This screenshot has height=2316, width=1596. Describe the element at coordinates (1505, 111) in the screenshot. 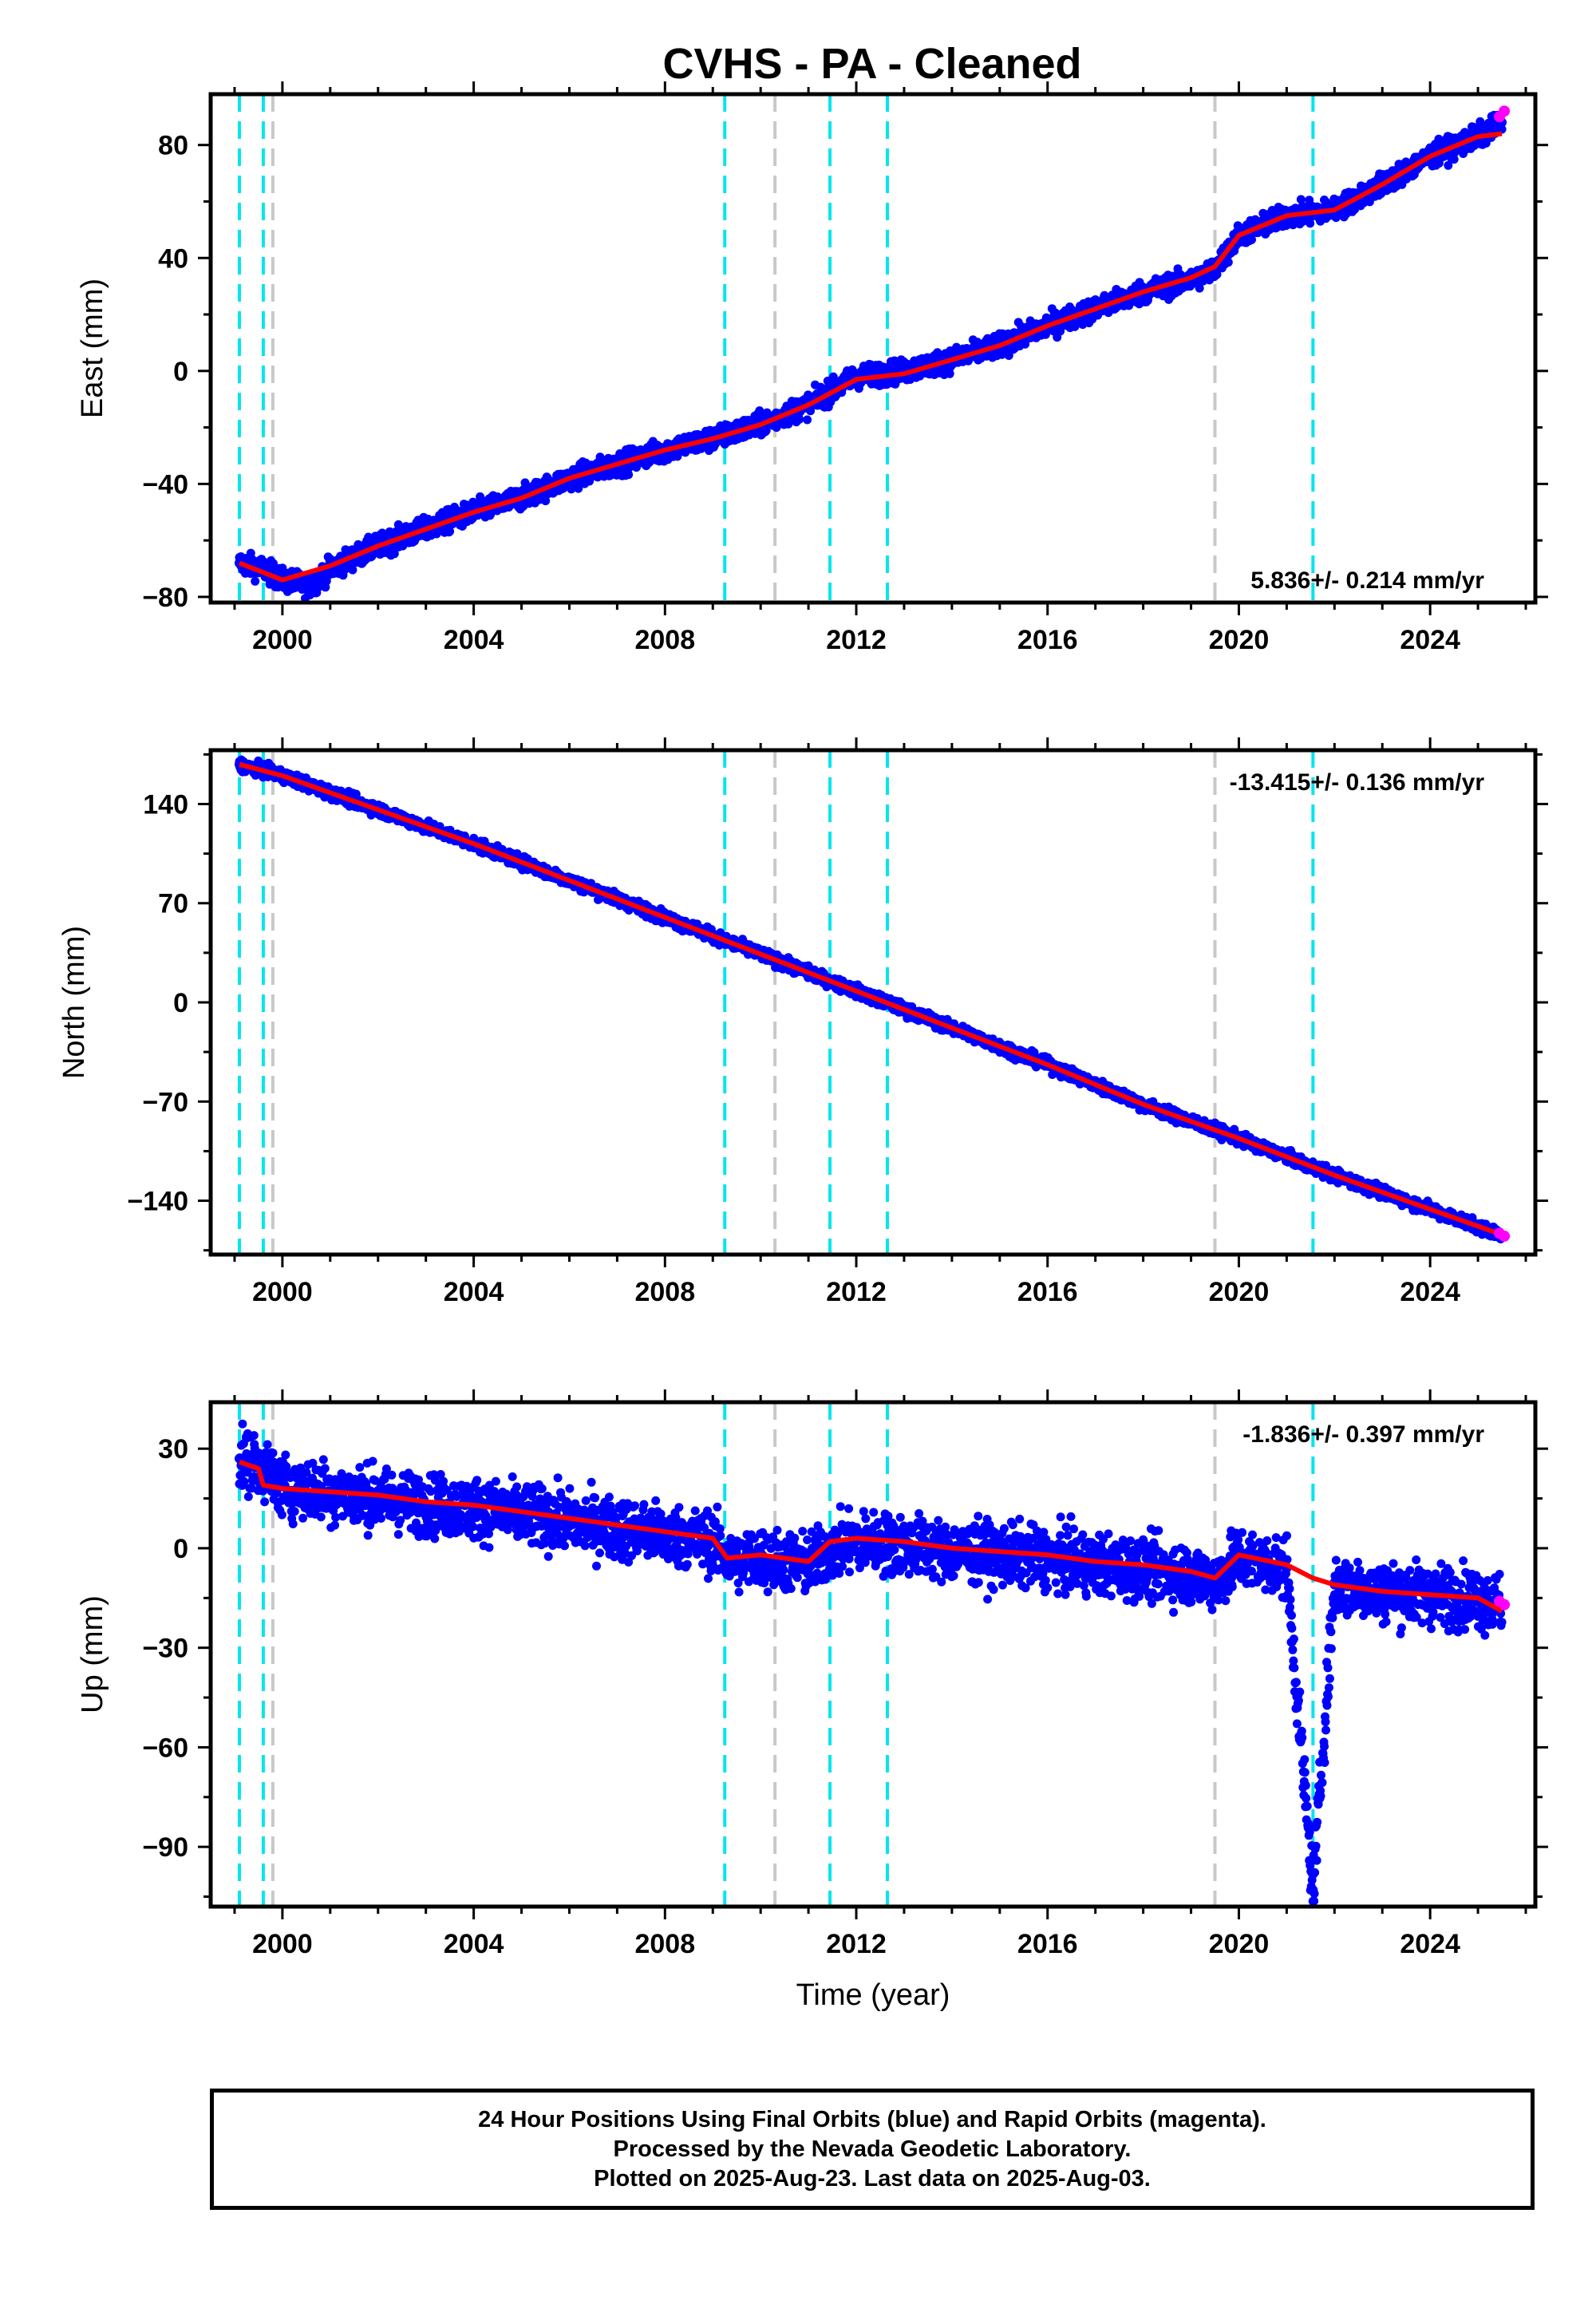

I see `rapid-orbit-point` at that location.